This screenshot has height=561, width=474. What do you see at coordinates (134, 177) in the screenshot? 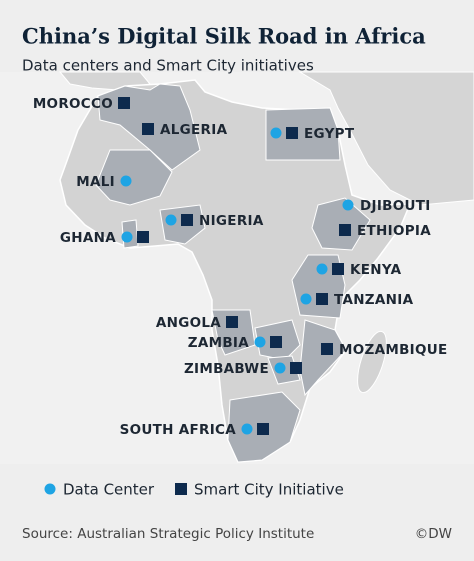
I see `highlight-mali` at bounding box center [134, 177].